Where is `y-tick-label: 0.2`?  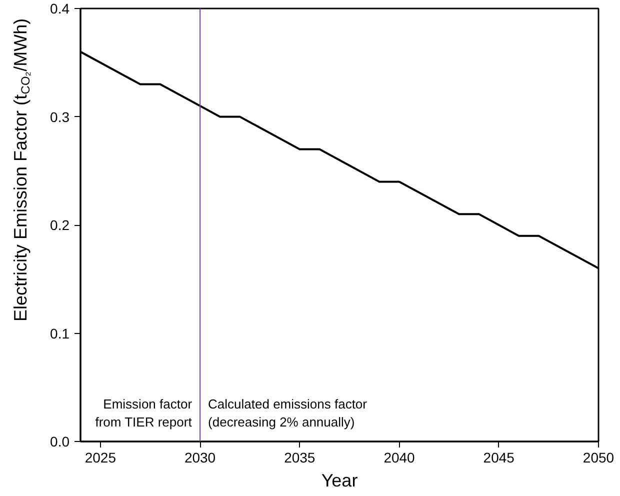 y-tick-label: 0.2 is located at coordinates (60, 225).